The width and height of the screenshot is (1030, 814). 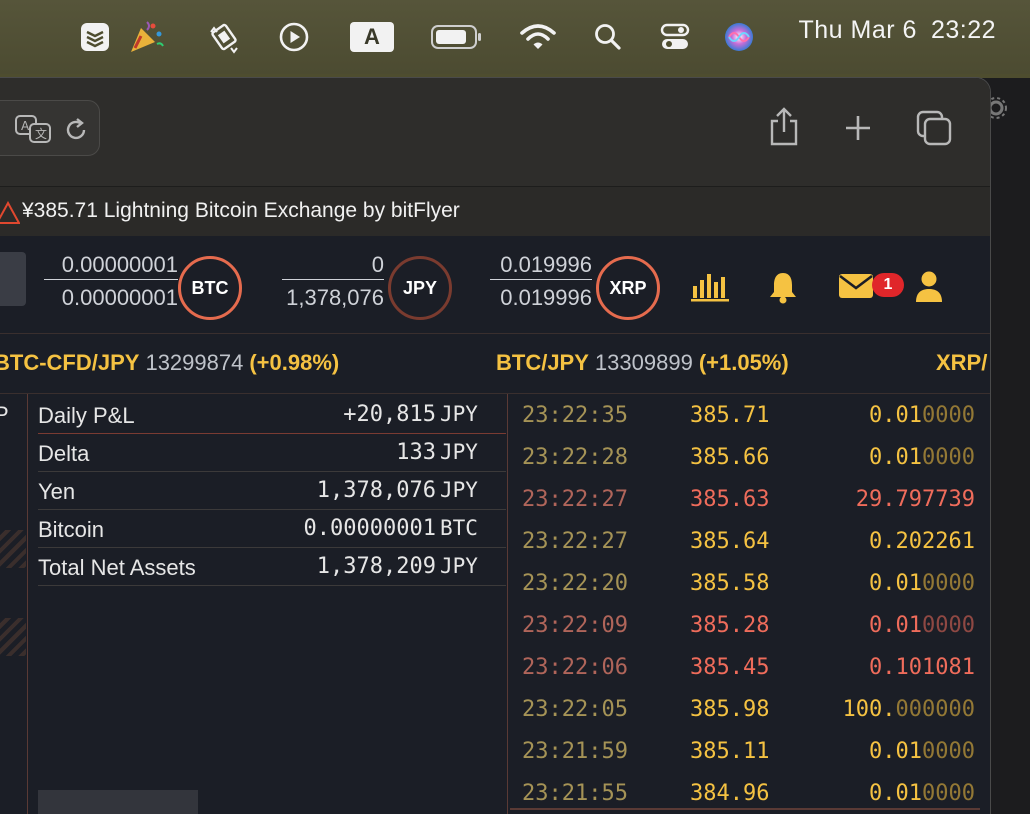 What do you see at coordinates (25, 126) in the screenshot?
I see `svg-text: A` at bounding box center [25, 126].